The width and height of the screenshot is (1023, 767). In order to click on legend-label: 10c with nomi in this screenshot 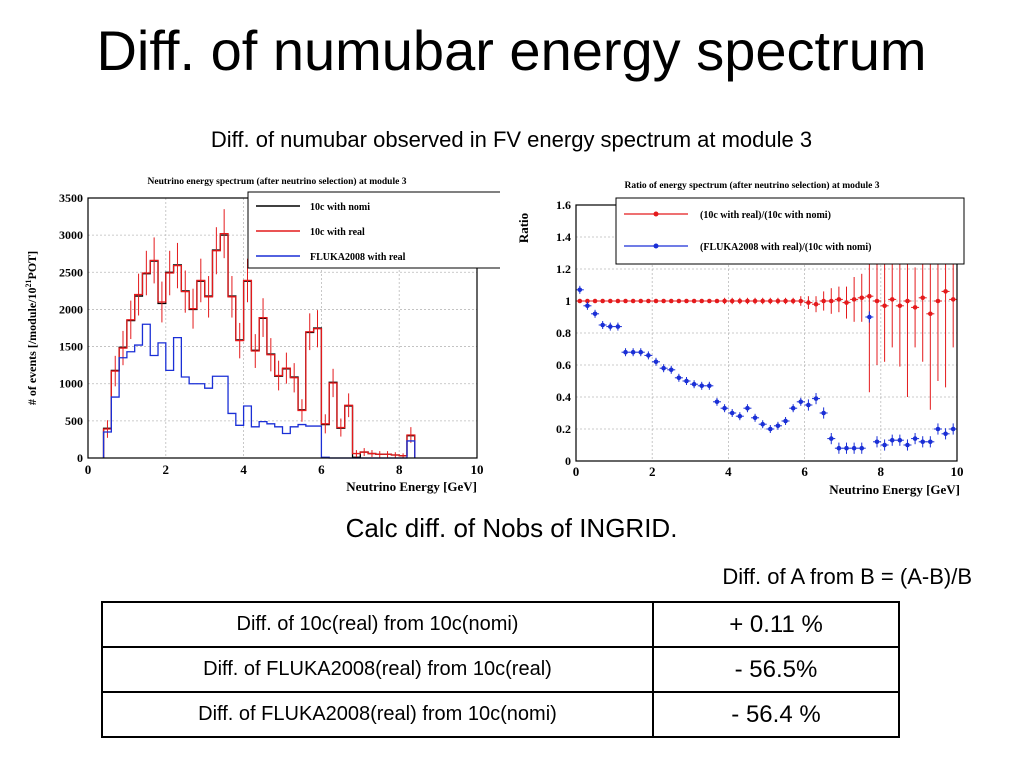, I will do `click(340, 207)`.